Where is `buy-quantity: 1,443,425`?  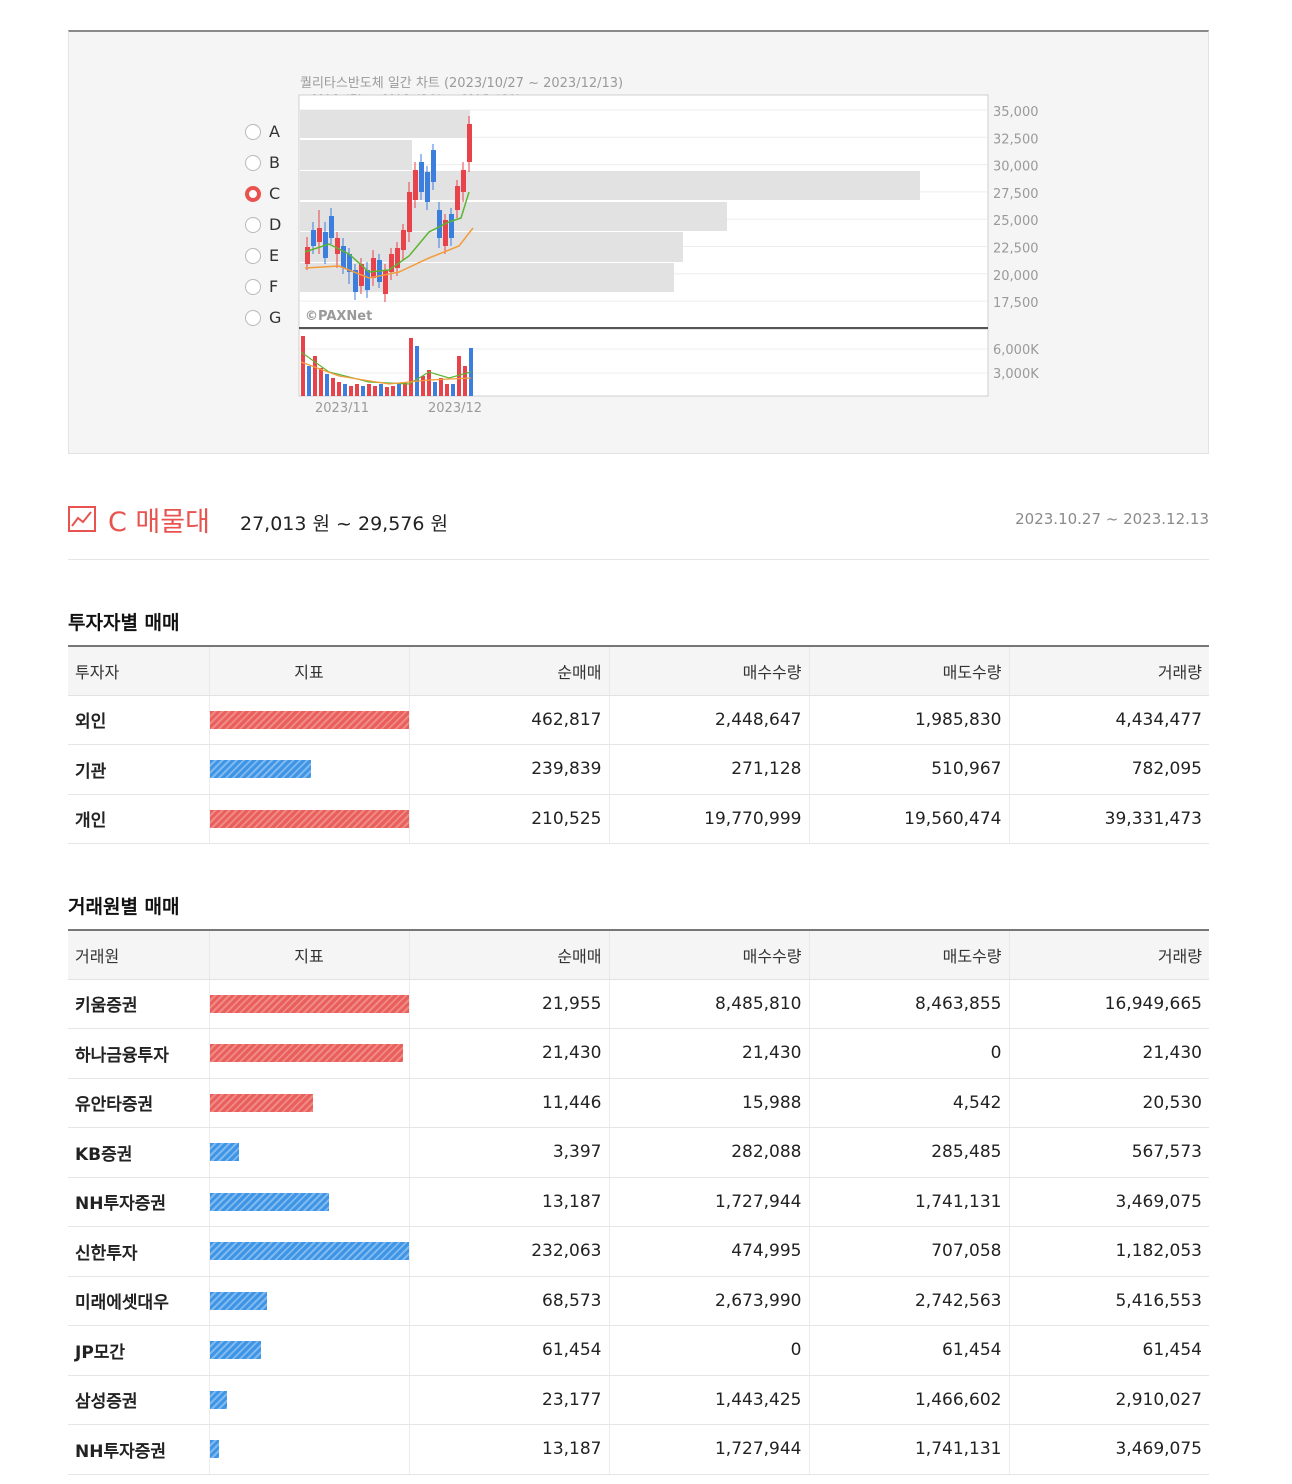
buy-quantity: 1,443,425 is located at coordinates (709, 1400).